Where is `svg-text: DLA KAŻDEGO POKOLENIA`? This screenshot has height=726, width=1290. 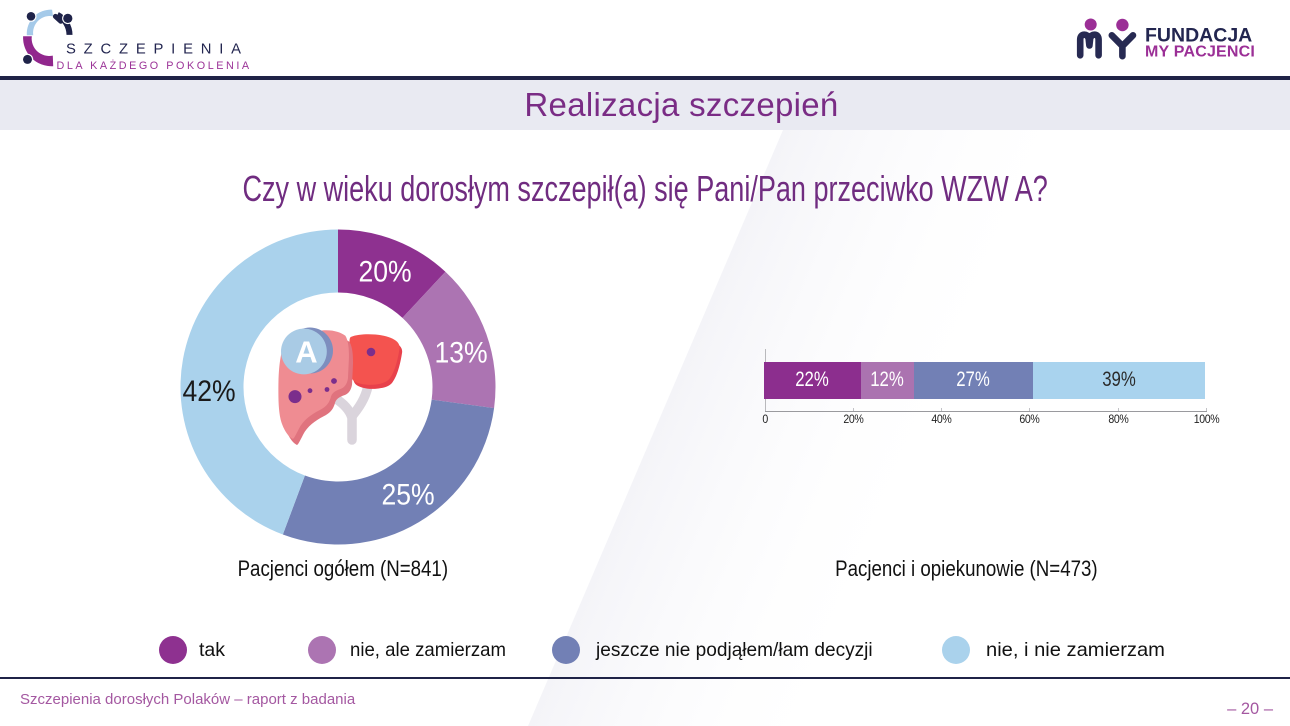
svg-text: DLA KAŻDEGO POKOLENIA is located at coordinates (154, 65).